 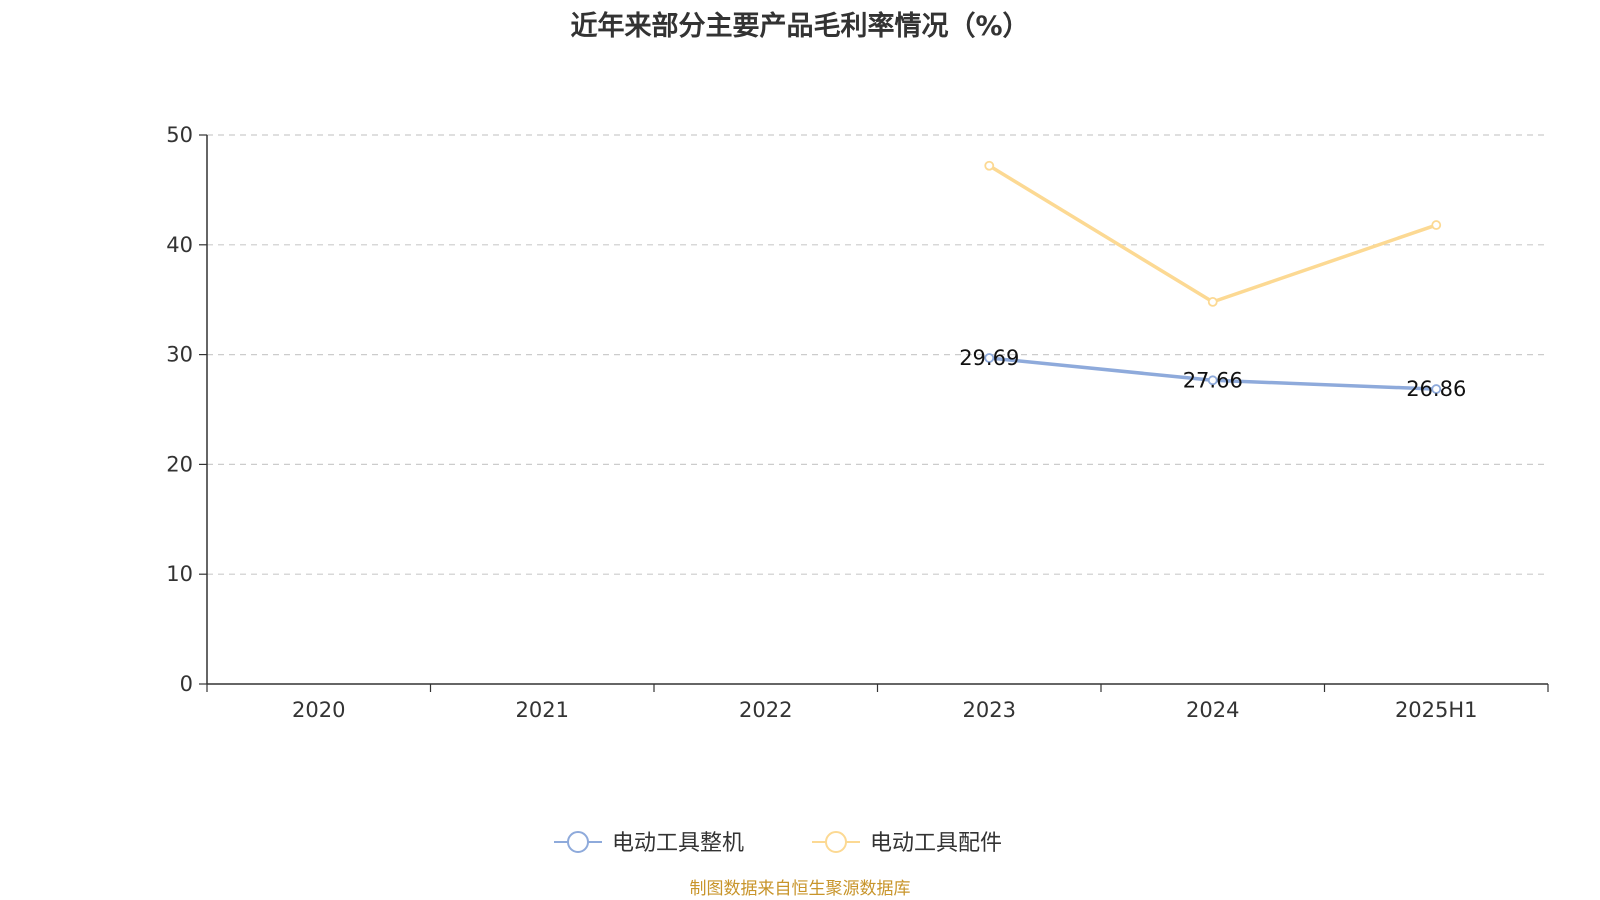 What do you see at coordinates (318, 710) in the screenshot?
I see `x-tick-label: 2020` at bounding box center [318, 710].